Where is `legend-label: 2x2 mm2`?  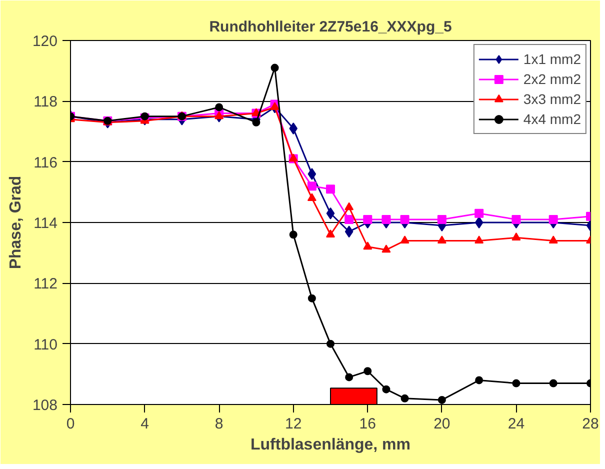 legend-label: 2x2 mm2 is located at coordinates (552, 79).